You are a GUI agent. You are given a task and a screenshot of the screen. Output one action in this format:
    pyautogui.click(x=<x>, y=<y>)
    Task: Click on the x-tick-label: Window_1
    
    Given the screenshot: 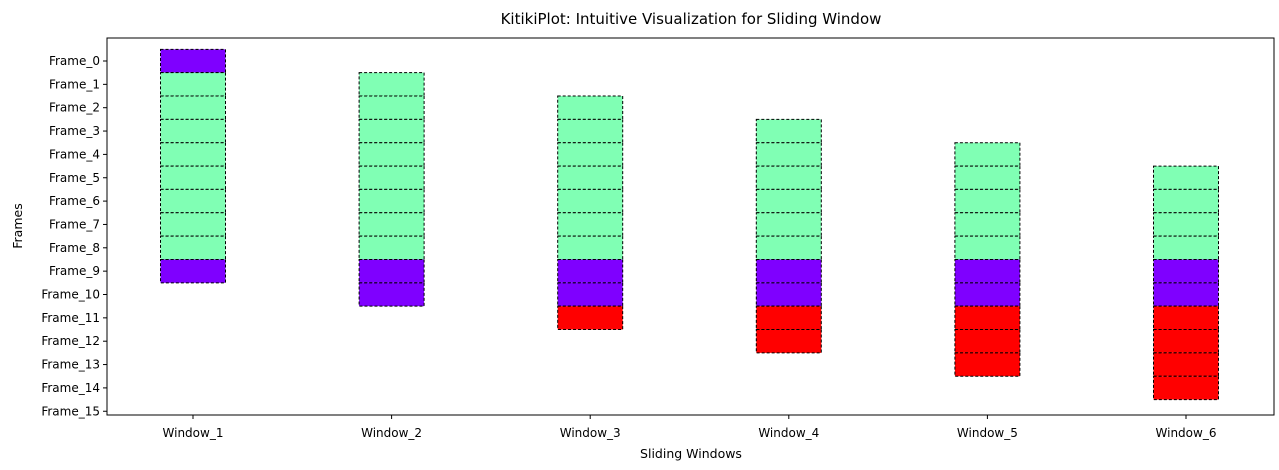 What is the action you would take?
    pyautogui.click(x=193, y=433)
    